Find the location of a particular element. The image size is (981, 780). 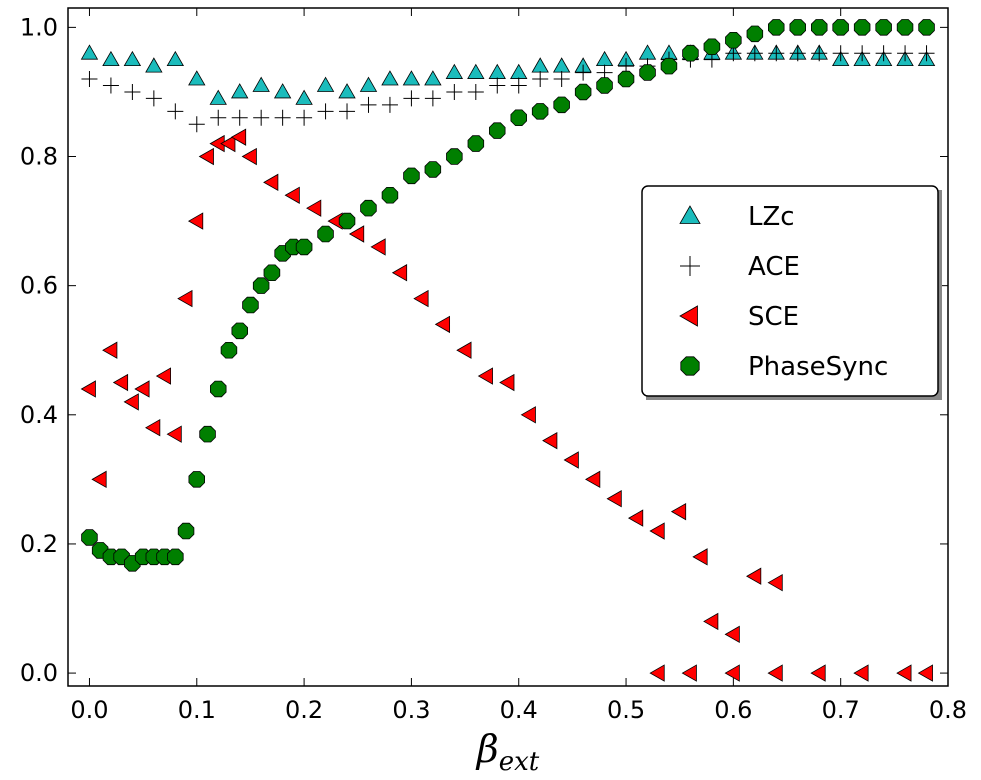

x-tick-label: 0.3 is located at coordinates (411, 710).